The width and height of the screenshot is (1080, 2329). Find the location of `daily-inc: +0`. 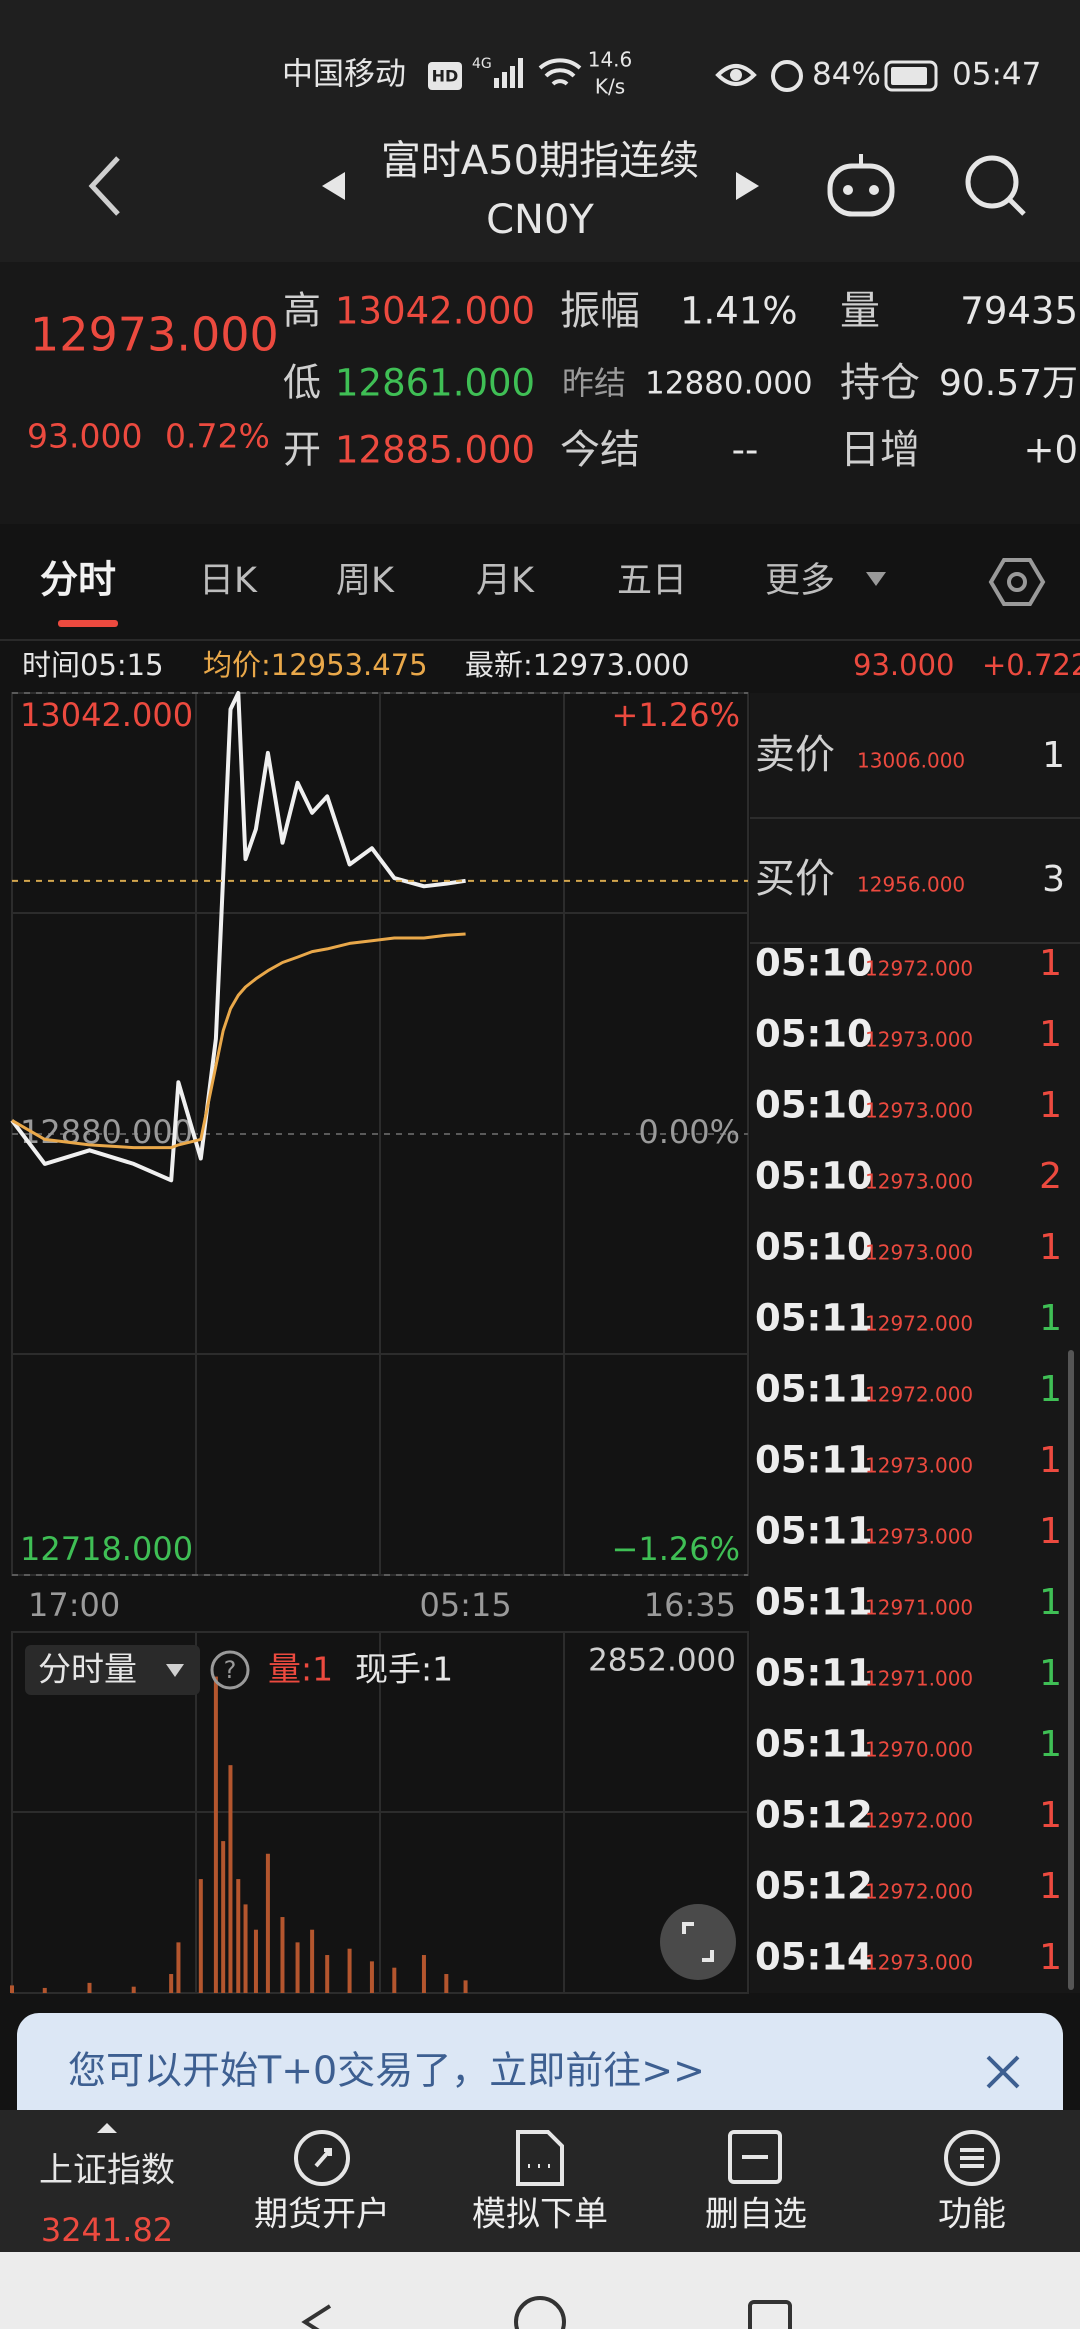

daily-inc: +0 is located at coordinates (1050, 450).